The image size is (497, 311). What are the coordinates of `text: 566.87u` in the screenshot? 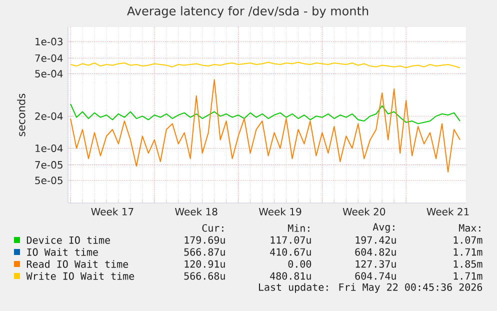 It's located at (204, 252).